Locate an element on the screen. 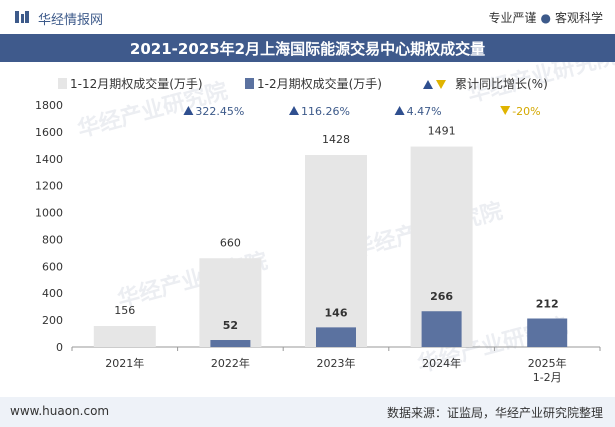  brand-name: 华经情报网 is located at coordinates (71, 20).